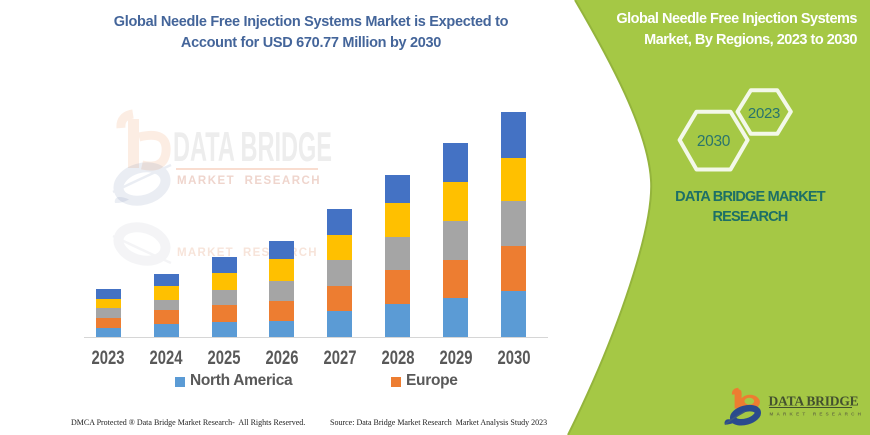 This screenshot has height=435, width=870. I want to click on svg-text: 2023, so click(764, 113).